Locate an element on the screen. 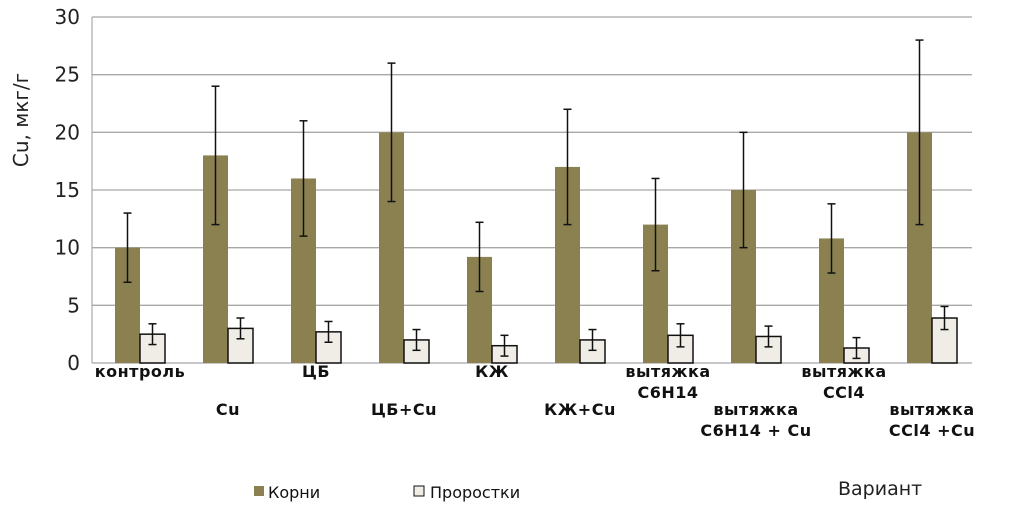 The width and height of the screenshot is (1016, 513). x-axis-label: Вариант is located at coordinates (880, 489).